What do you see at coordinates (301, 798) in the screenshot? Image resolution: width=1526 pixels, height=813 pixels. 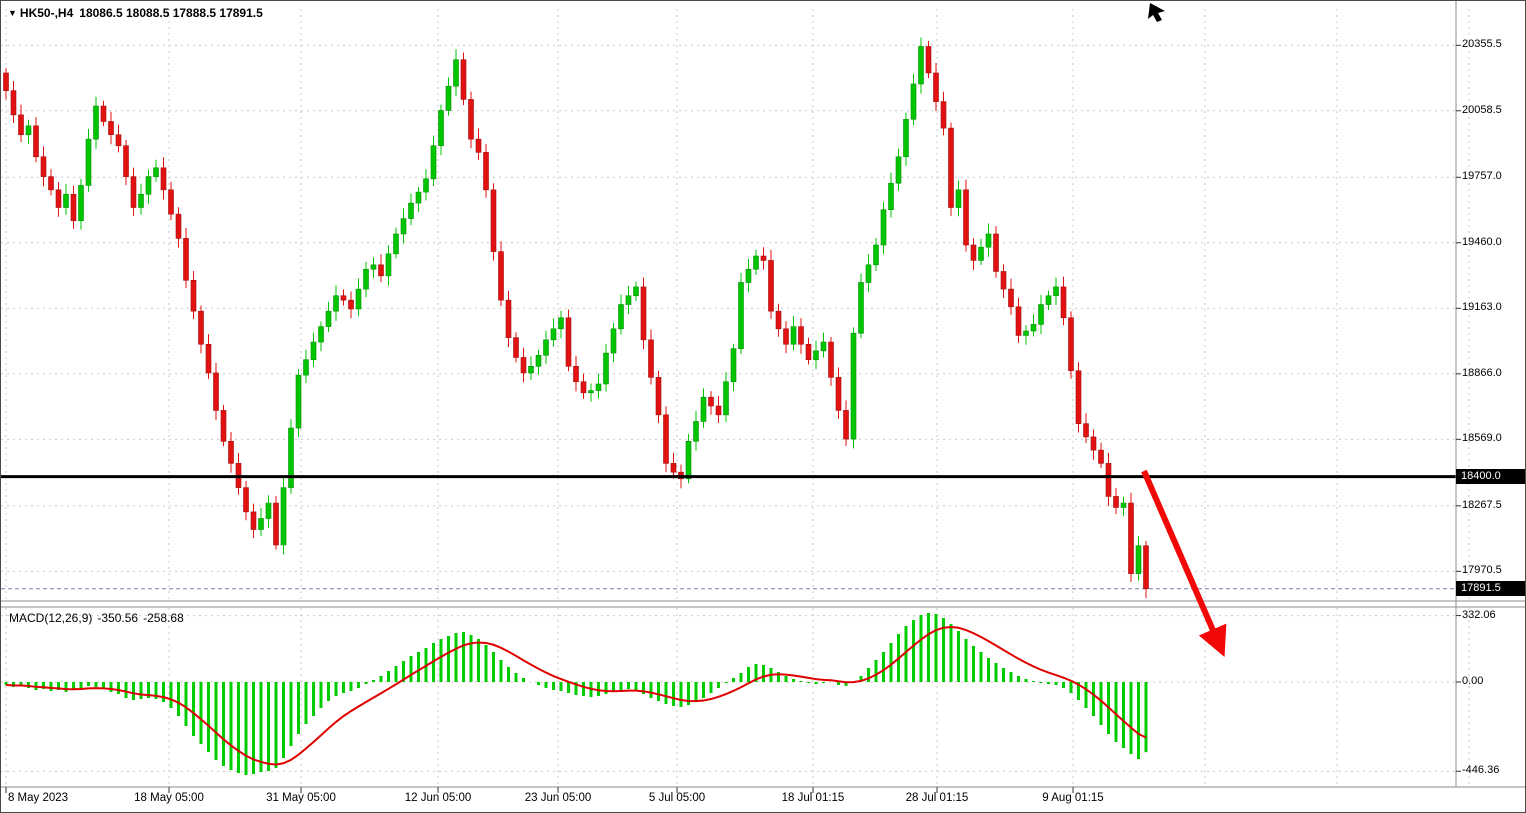 I see `time-axis-label: 31 May 05:00` at bounding box center [301, 798].